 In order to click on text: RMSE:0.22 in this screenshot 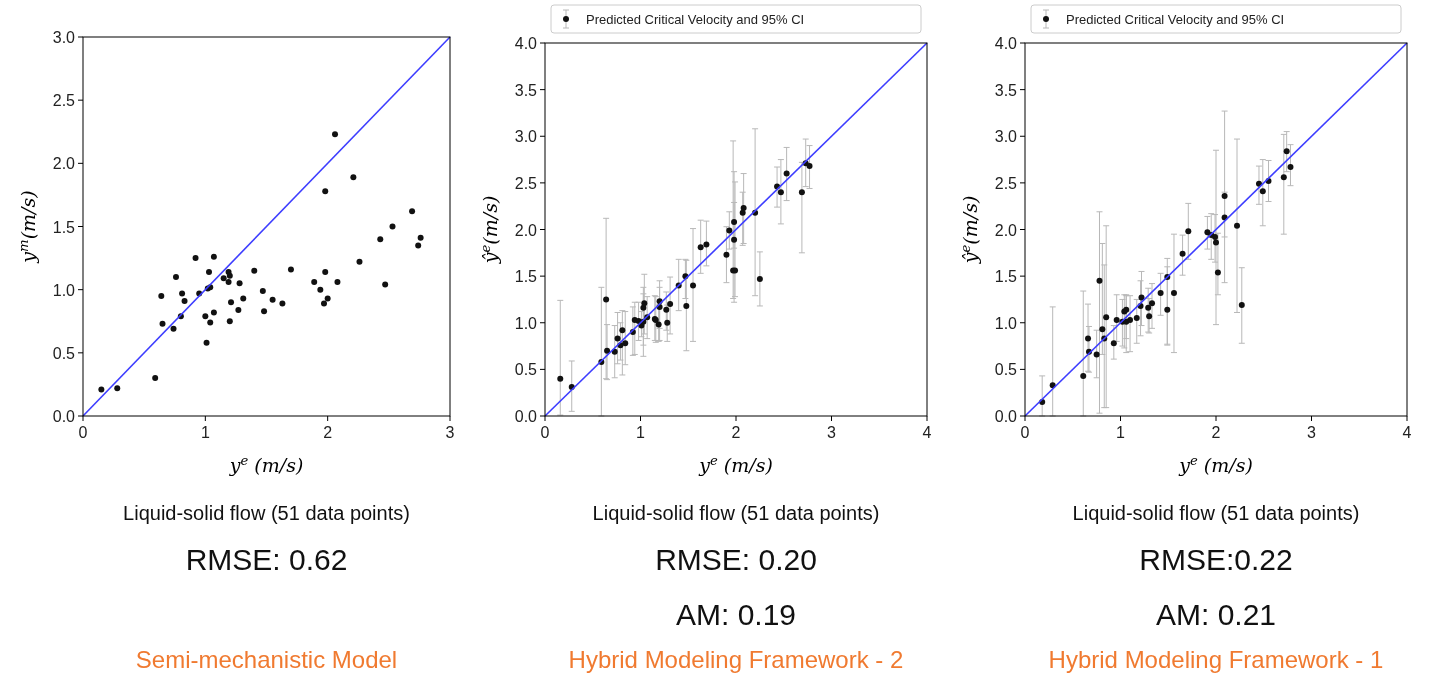, I will do `click(1216, 559)`.